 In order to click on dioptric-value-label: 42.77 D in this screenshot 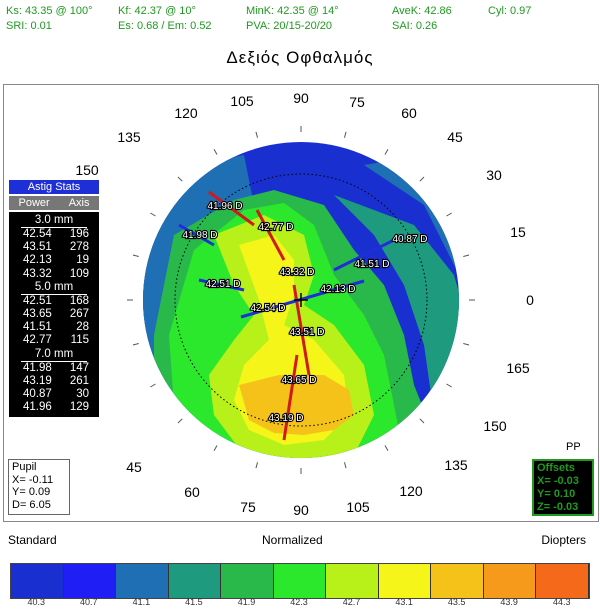, I will do `click(275, 227)`.